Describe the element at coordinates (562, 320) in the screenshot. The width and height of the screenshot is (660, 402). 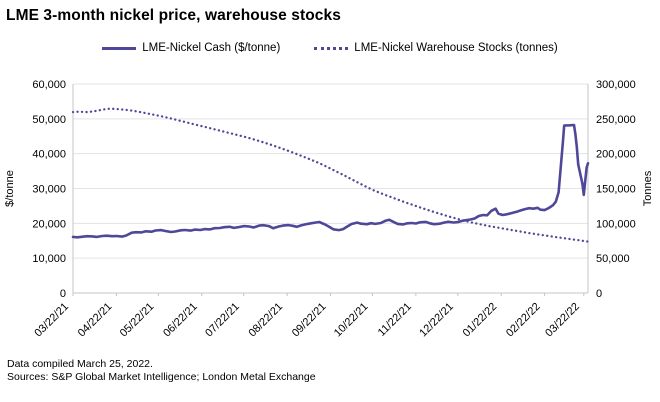
I see `x-axis-tick-label: 03/22/22` at that location.